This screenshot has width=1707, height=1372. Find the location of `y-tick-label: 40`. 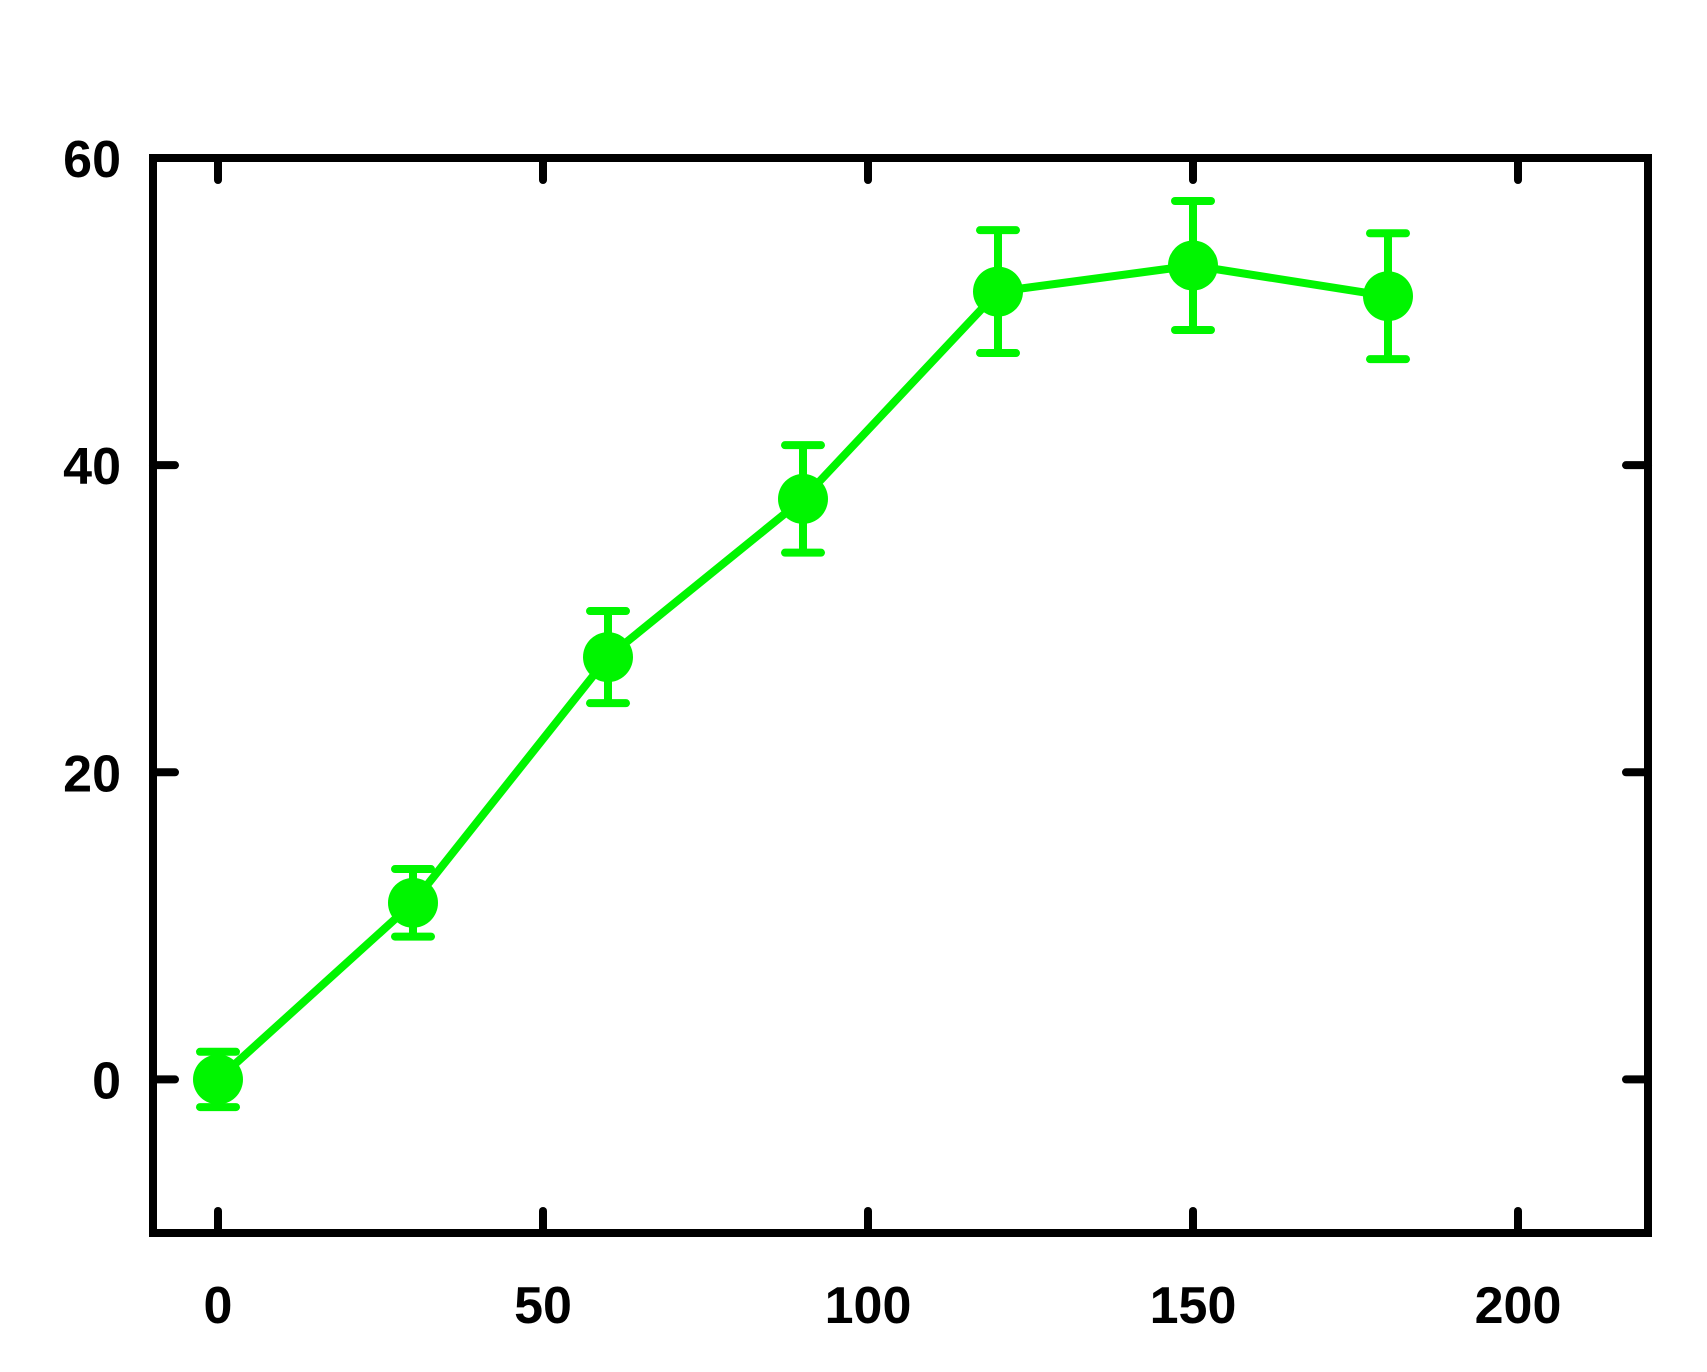

y-tick-label: 40 is located at coordinates (92, 467).